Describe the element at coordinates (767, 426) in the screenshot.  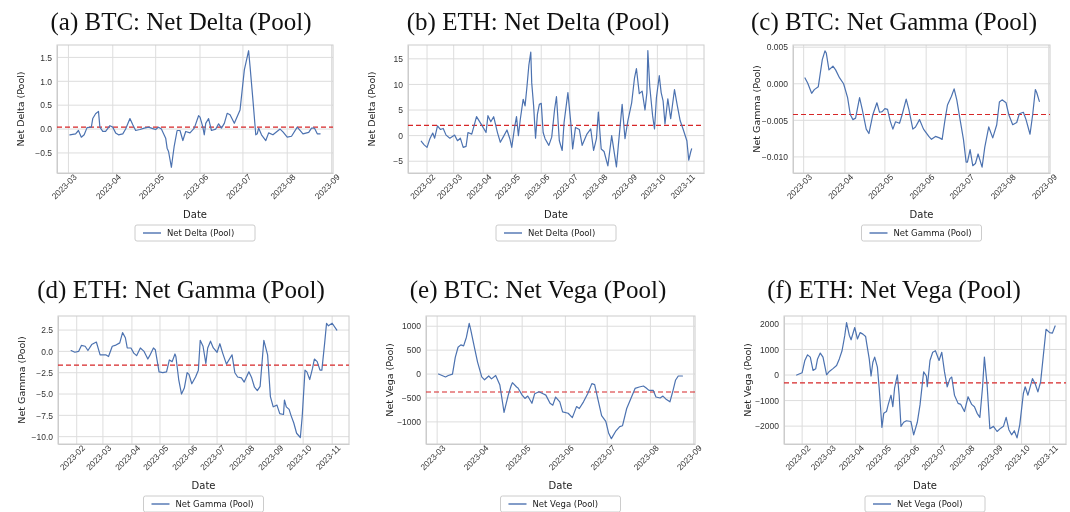
I see `y-tick-label: −2000` at that location.